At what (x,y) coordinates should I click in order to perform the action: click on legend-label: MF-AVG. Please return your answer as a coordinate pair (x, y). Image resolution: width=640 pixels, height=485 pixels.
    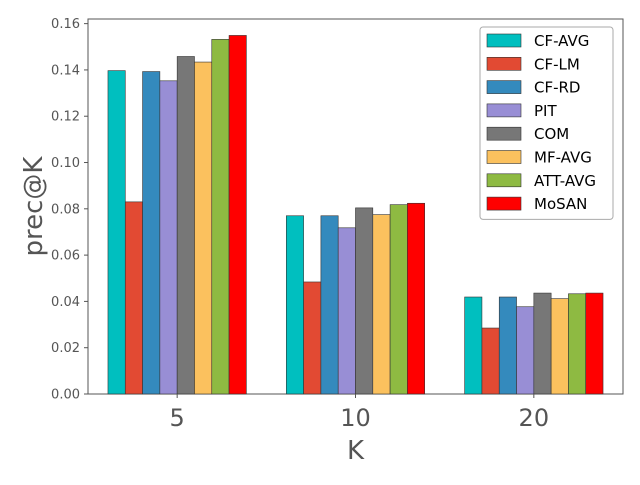
    Looking at the image, I should click on (563, 158).